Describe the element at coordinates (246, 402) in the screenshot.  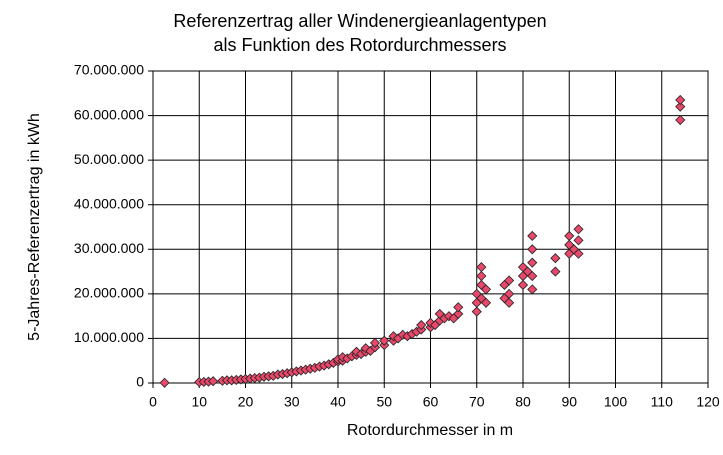
I see `x-tick-label: 20` at that location.